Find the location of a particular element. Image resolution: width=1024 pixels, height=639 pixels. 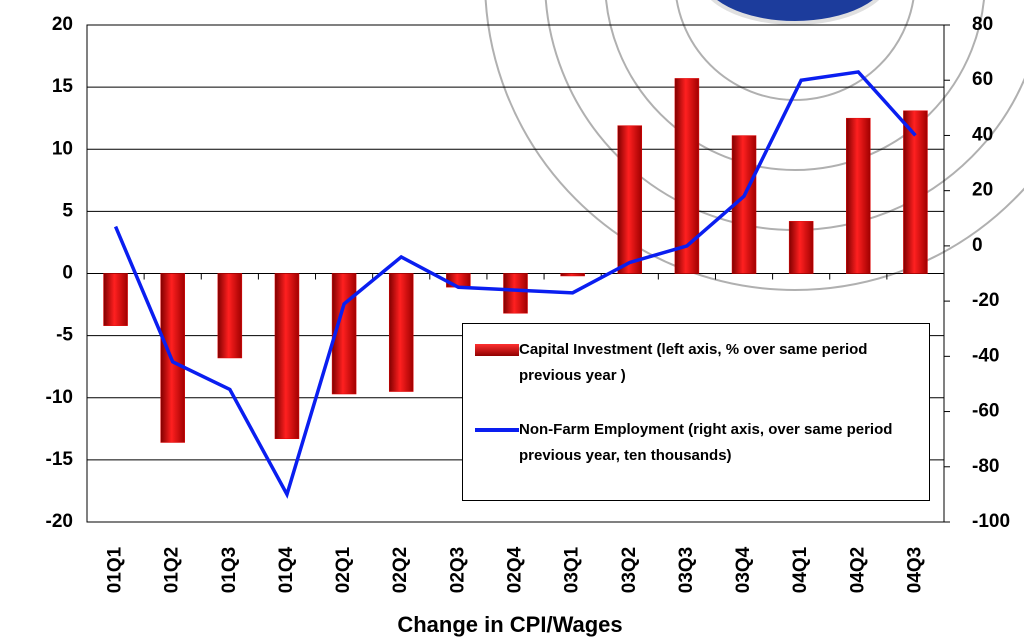

x-tick-label: 04Q1 is located at coordinates (800, 569).